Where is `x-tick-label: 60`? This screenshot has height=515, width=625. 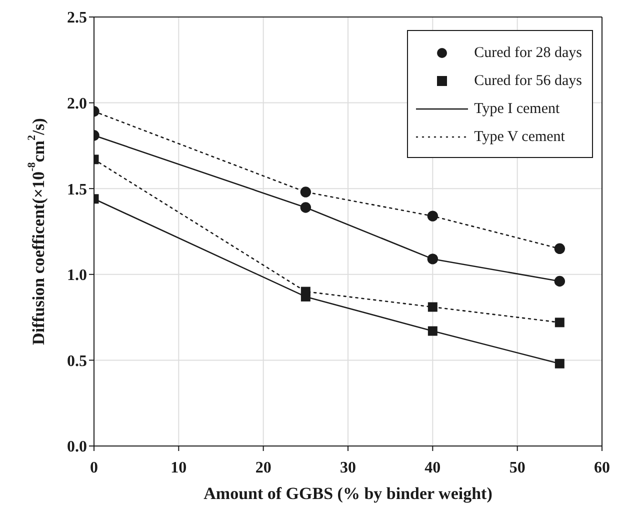 x-tick-label: 60 is located at coordinates (602, 467).